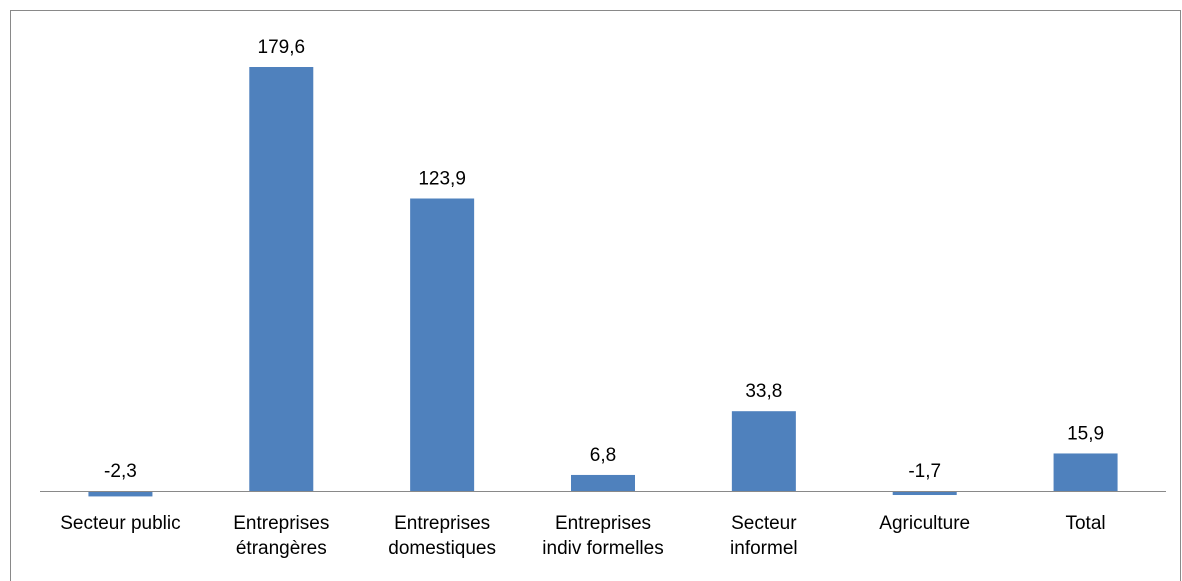 This screenshot has height=581, width=1182. I want to click on data-label: 179,6, so click(282, 47).